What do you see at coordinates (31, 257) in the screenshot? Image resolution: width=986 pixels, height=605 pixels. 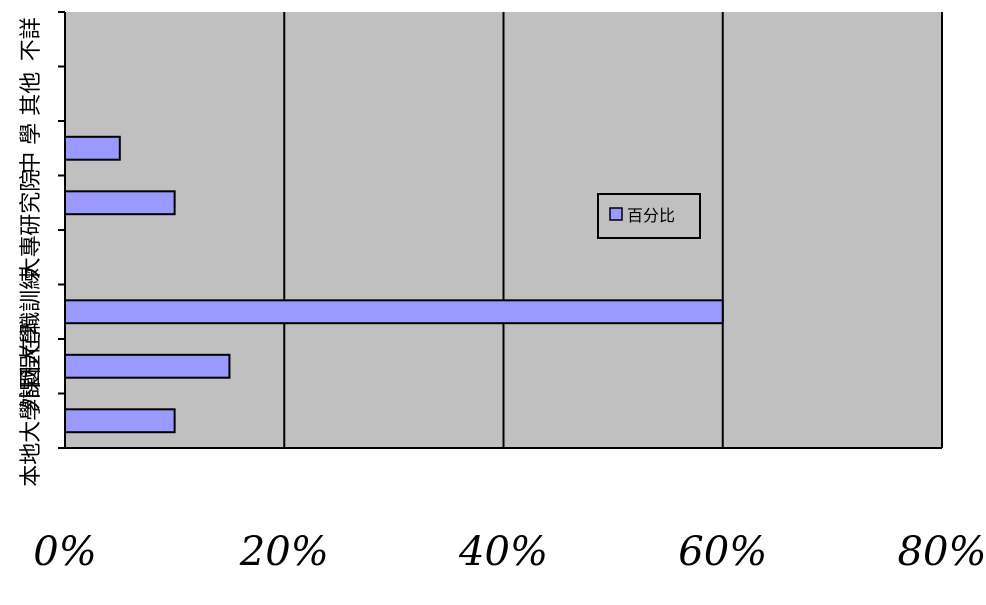 I see `category-label: 大專` at bounding box center [31, 257].